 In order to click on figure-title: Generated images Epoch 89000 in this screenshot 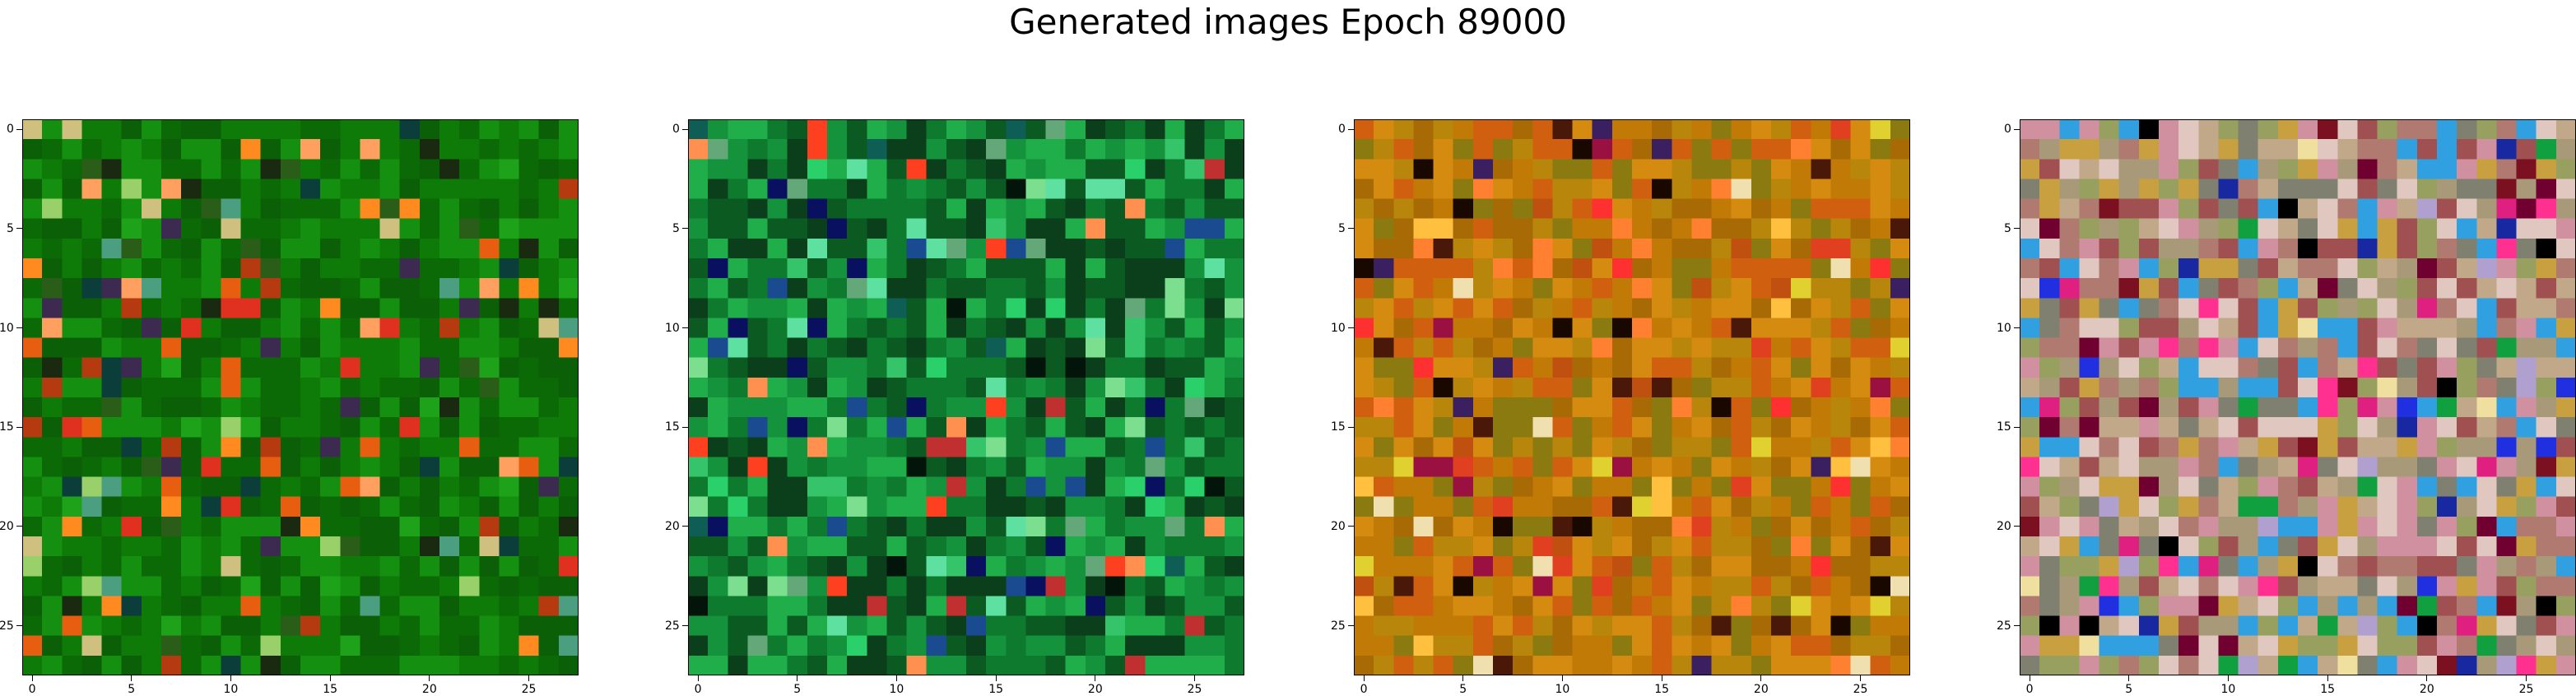, I will do `click(1288, 22)`.